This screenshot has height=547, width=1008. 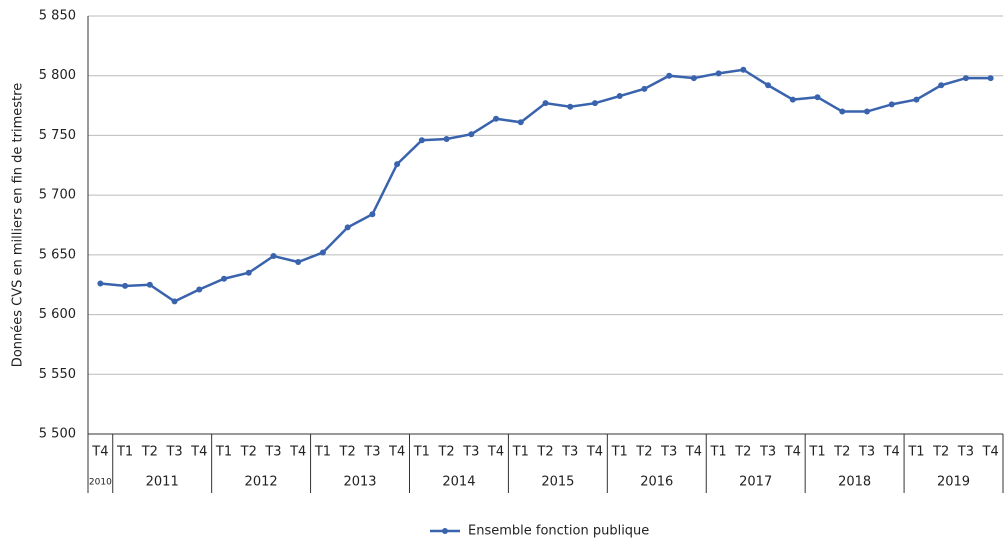 I want to click on legend-marker, so click(x=445, y=531).